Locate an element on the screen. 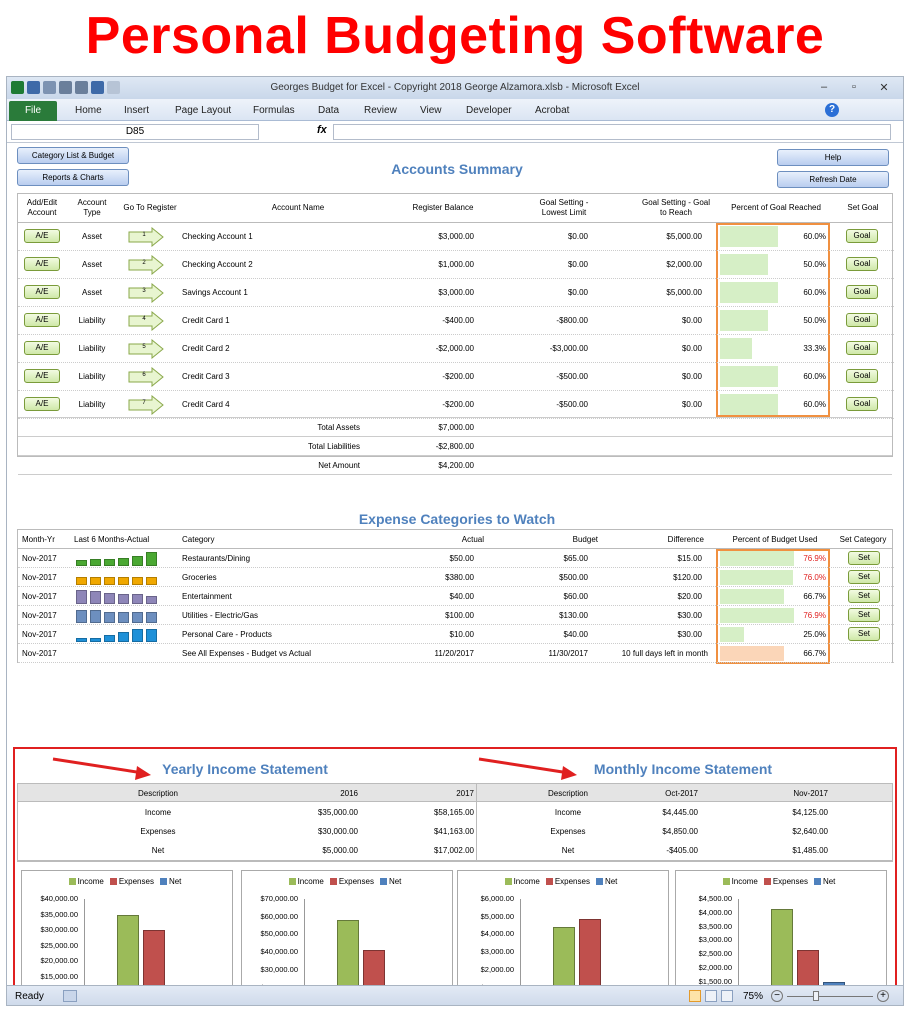 The image size is (910, 1012). yearly-header-desc: Description is located at coordinates (157, 793).